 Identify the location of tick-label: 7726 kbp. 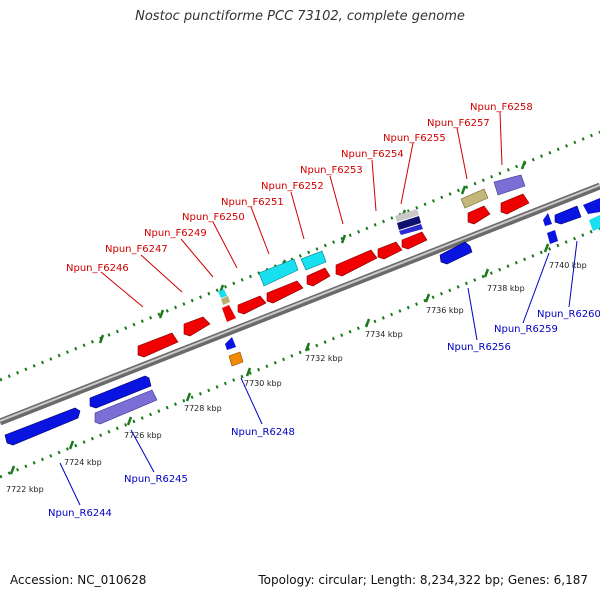
(143, 435).